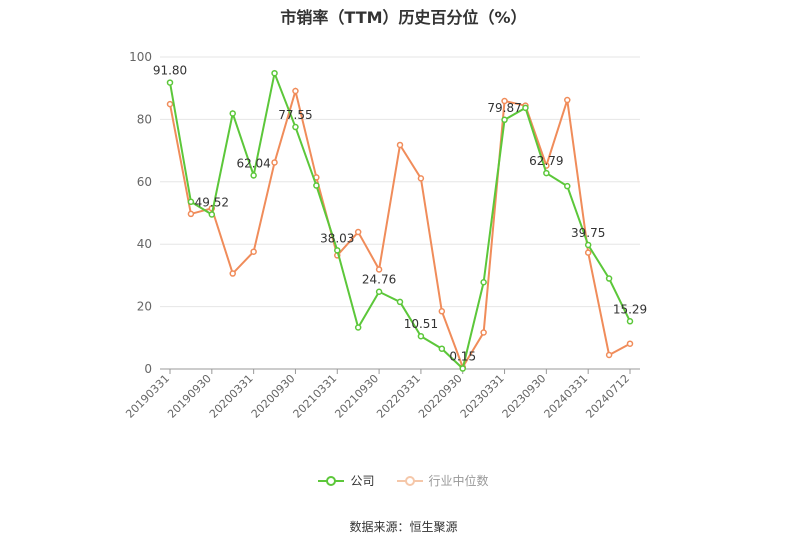  What do you see at coordinates (462, 357) in the screenshot?
I see `data-label: 0.15` at bounding box center [462, 357].